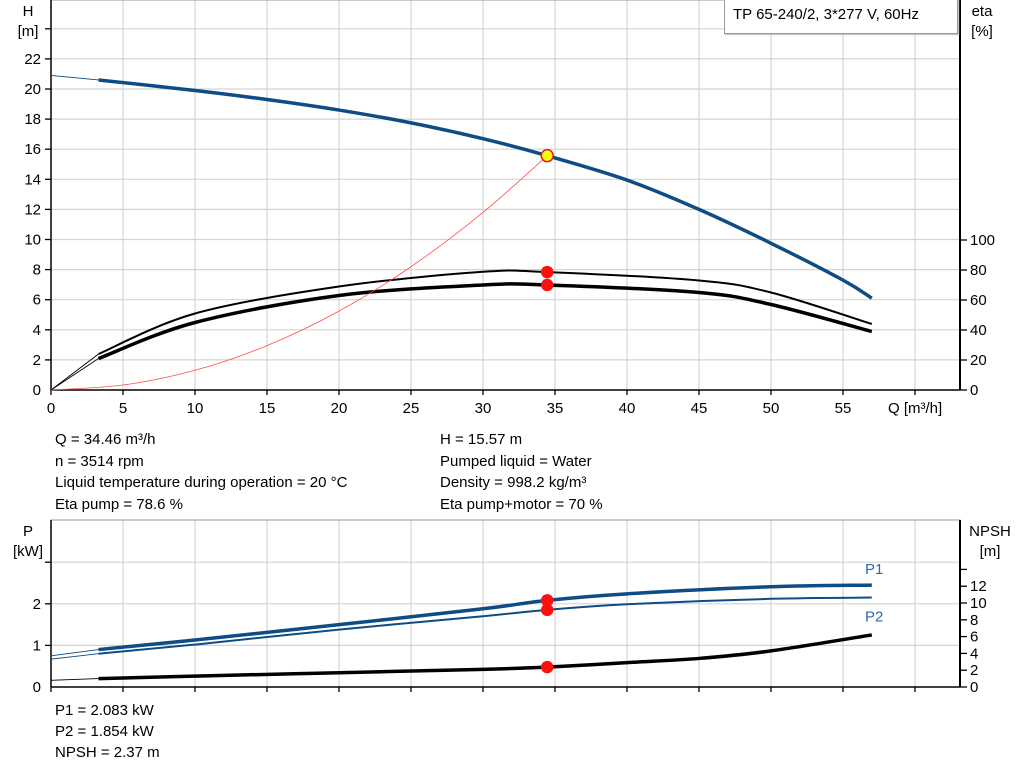 The image size is (1024, 781). What do you see at coordinates (513, 482) in the screenshot?
I see `info-density: Density = 998.2 kg/m³` at bounding box center [513, 482].